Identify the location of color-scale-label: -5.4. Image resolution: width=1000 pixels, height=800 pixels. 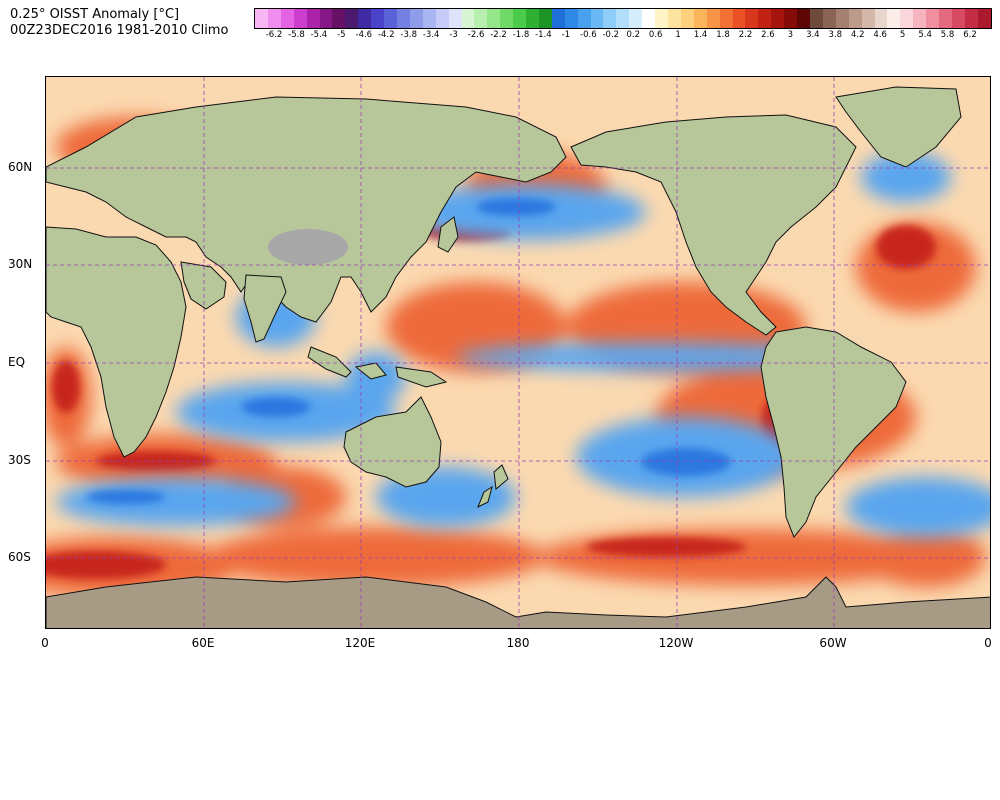
(319, 35).